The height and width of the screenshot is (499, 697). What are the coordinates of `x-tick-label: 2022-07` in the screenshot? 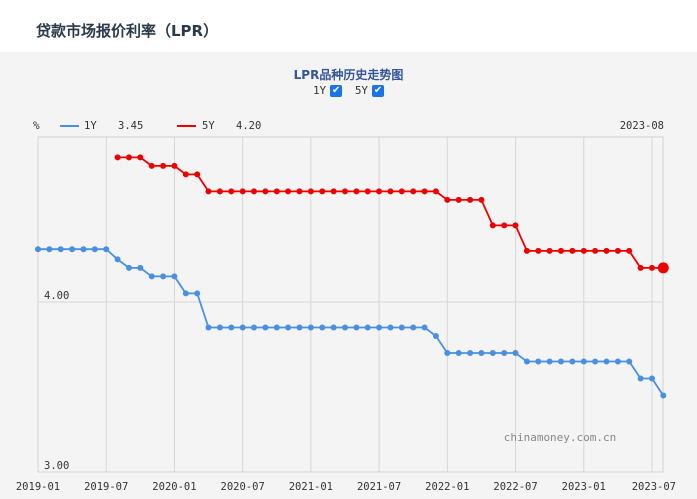 It's located at (515, 487).